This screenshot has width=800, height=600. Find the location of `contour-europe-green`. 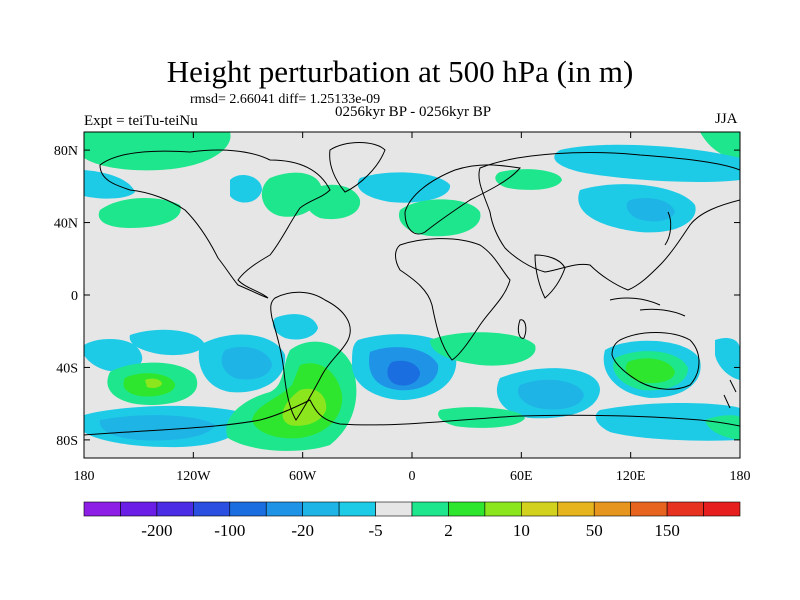

contour-europe-green is located at coordinates (439, 218).